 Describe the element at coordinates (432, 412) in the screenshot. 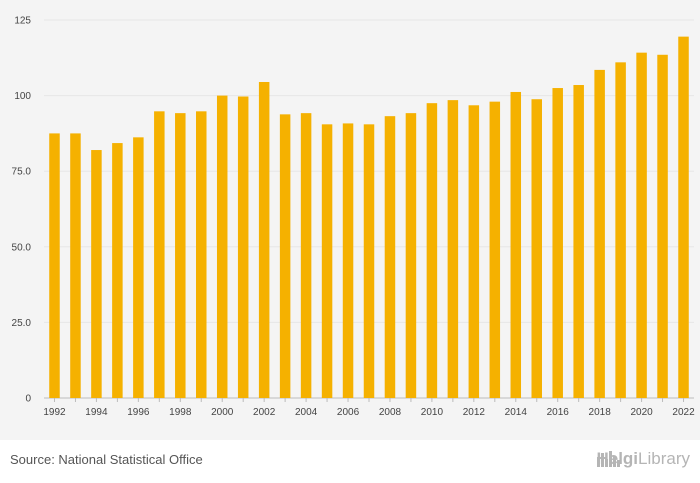

I see `x-tick-label: 2010` at that location.